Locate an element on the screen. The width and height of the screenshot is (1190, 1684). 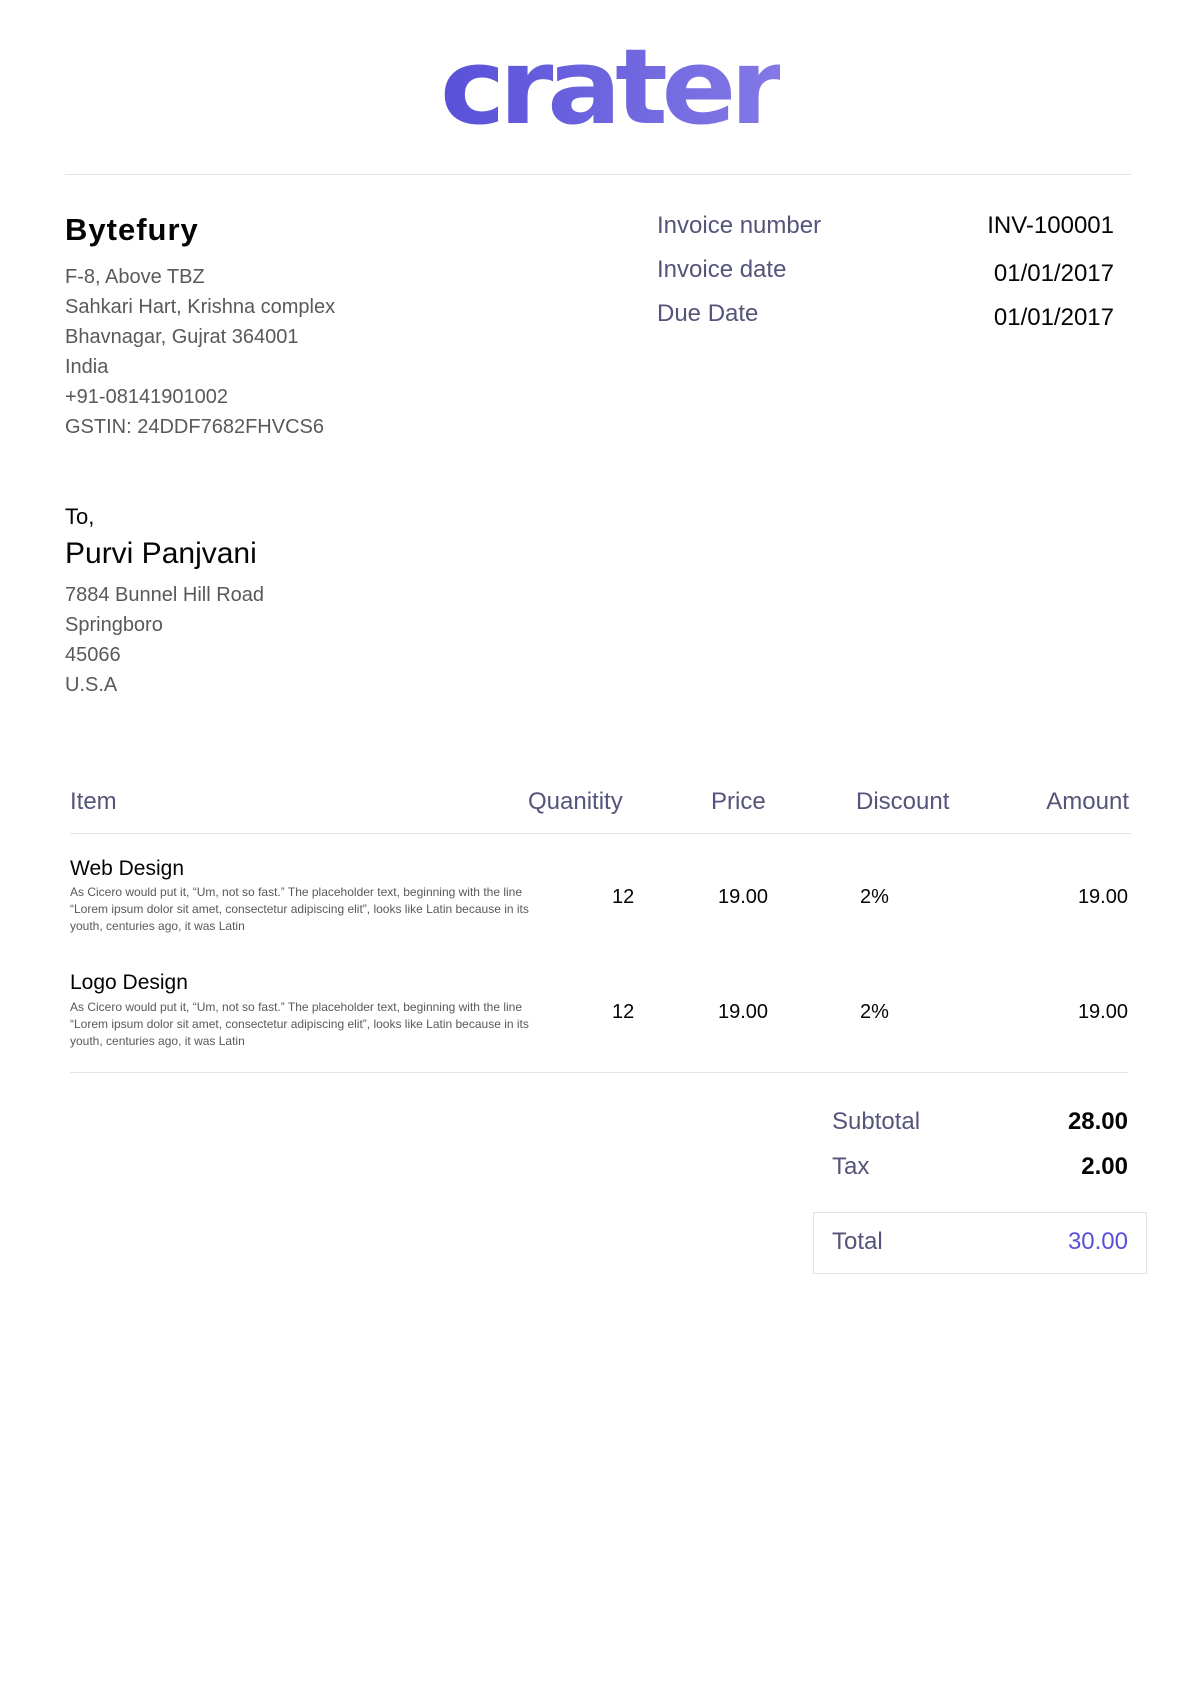
address-line: GSTIN: 24DDF7682FHVCS6 is located at coordinates (194, 427).